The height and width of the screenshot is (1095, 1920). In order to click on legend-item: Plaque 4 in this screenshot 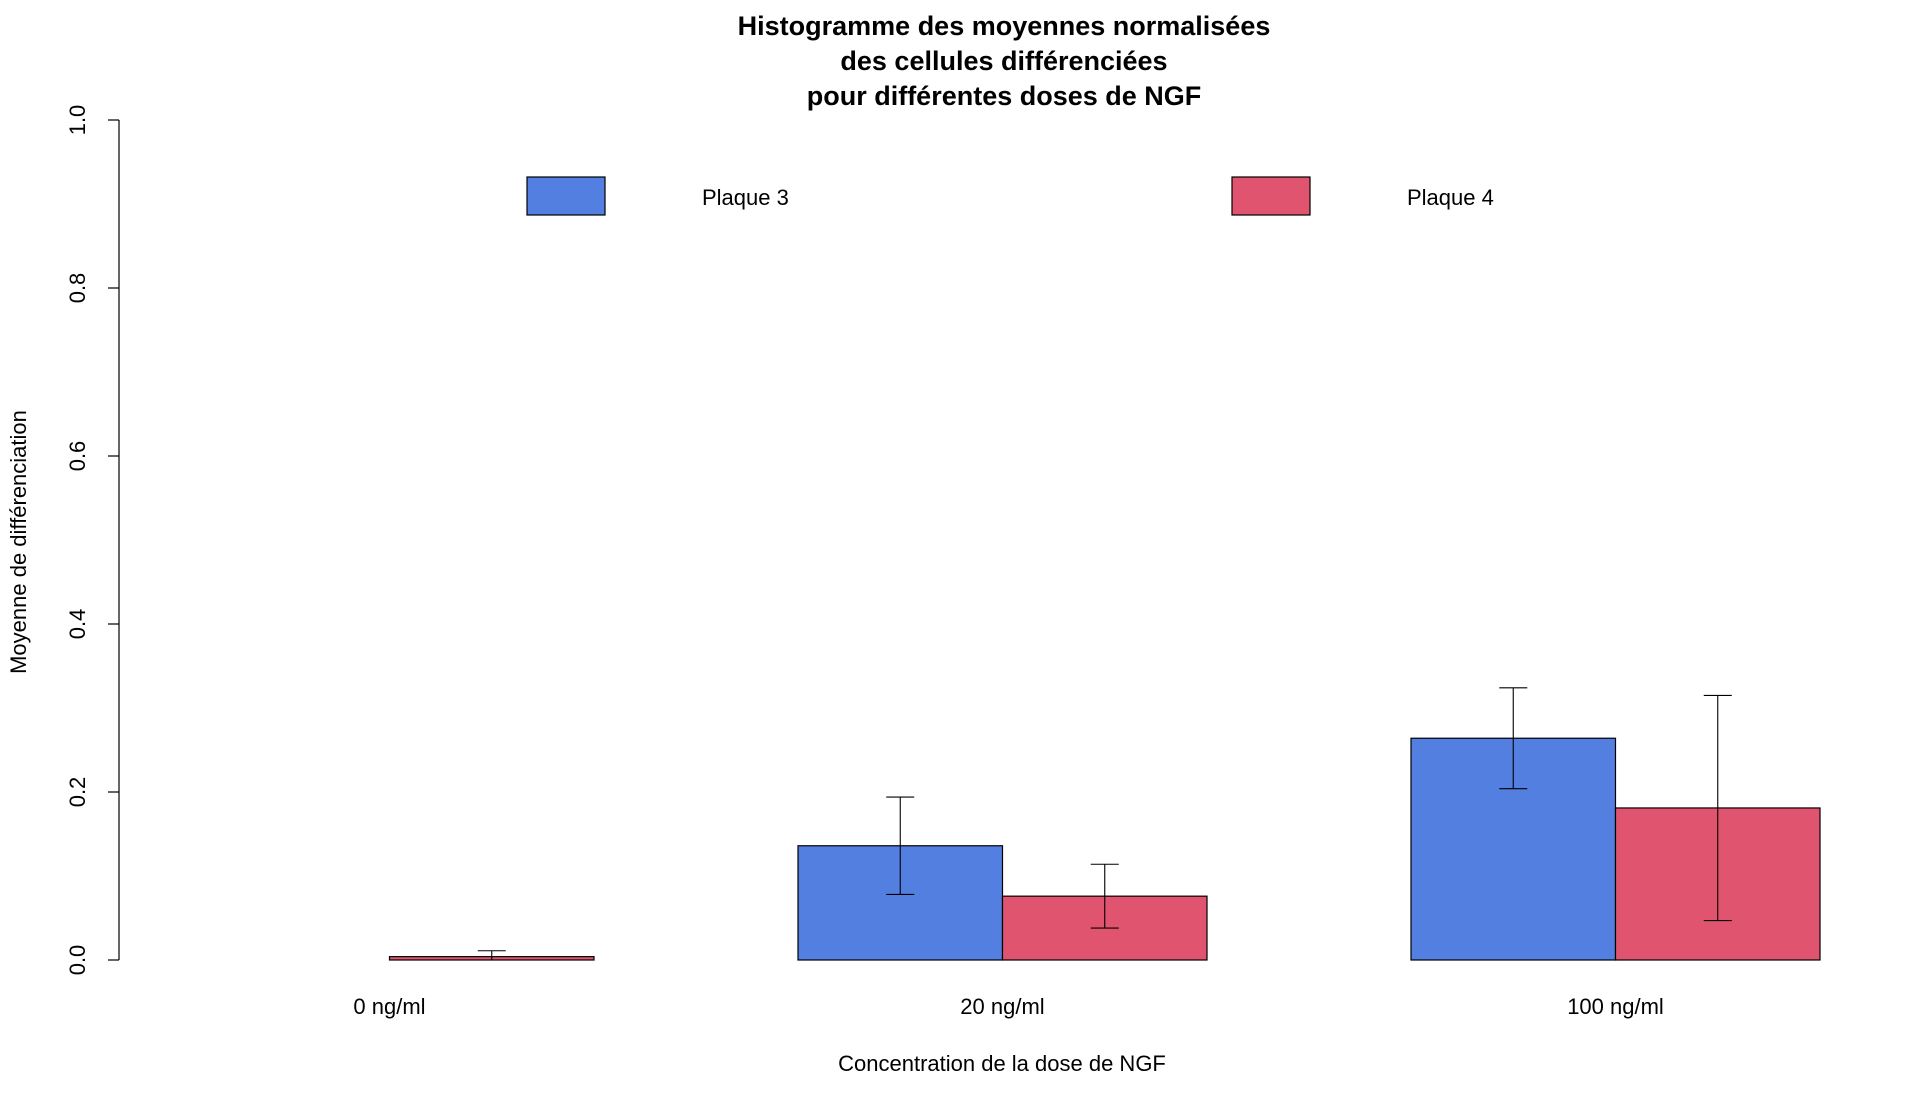, I will do `click(1362, 196)`.